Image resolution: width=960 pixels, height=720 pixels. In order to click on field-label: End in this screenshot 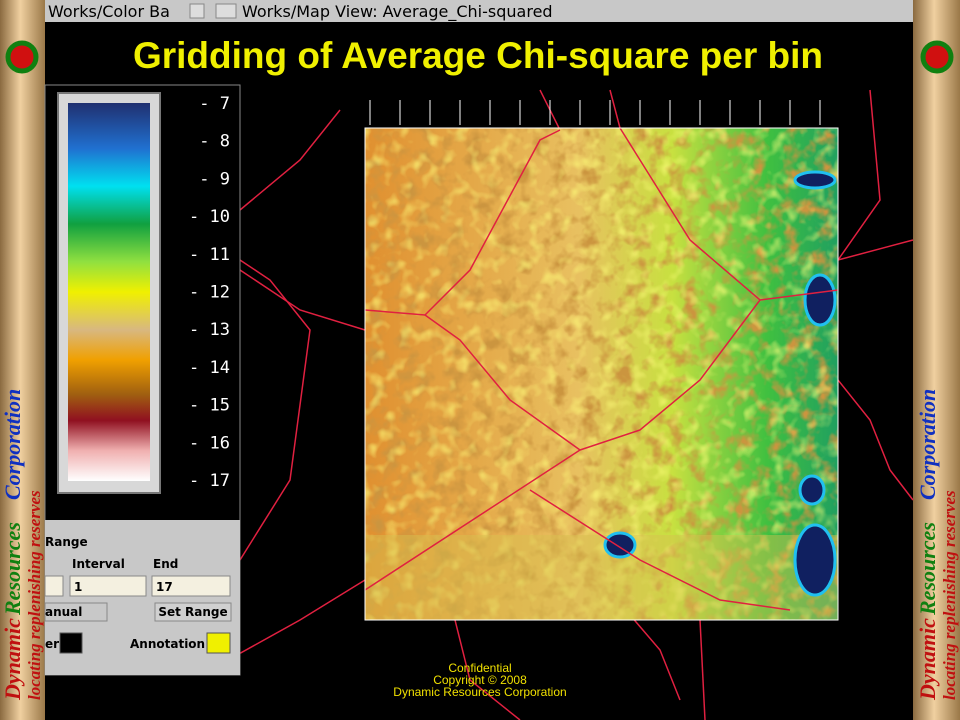, I will do `click(165, 564)`.